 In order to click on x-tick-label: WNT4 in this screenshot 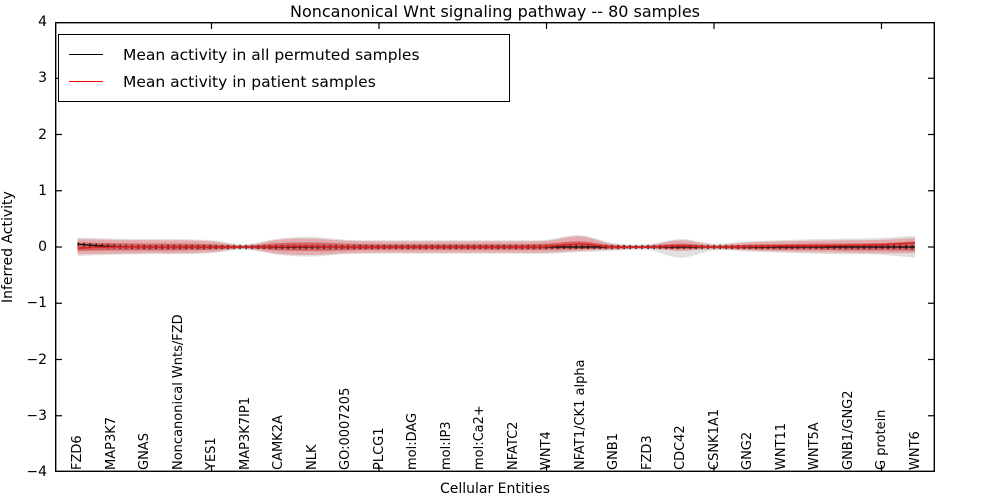, I will do `click(546, 450)`.